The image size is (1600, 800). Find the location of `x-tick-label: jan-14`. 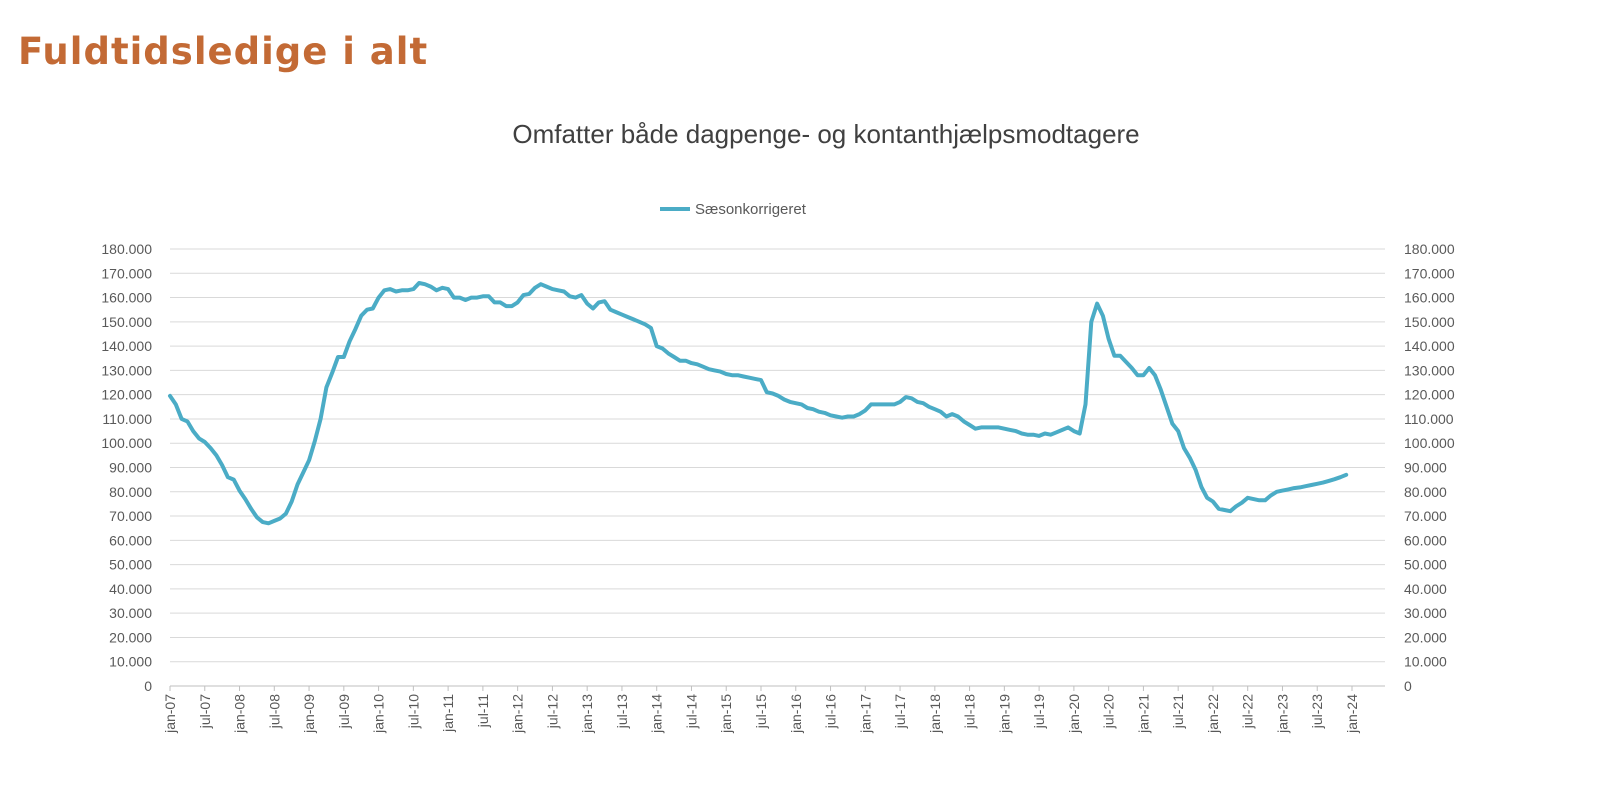

x-tick-label: jan-14 is located at coordinates (657, 714).